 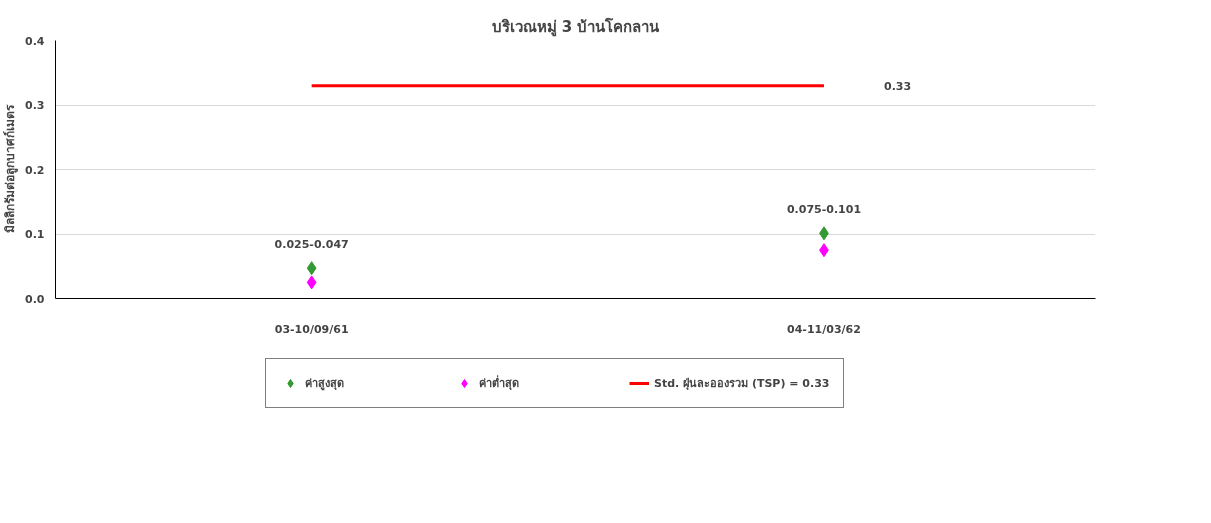 I want to click on y-axis-title: มิลลิกรัมต่อลูกบาศก์เมตร, so click(x=11, y=169).